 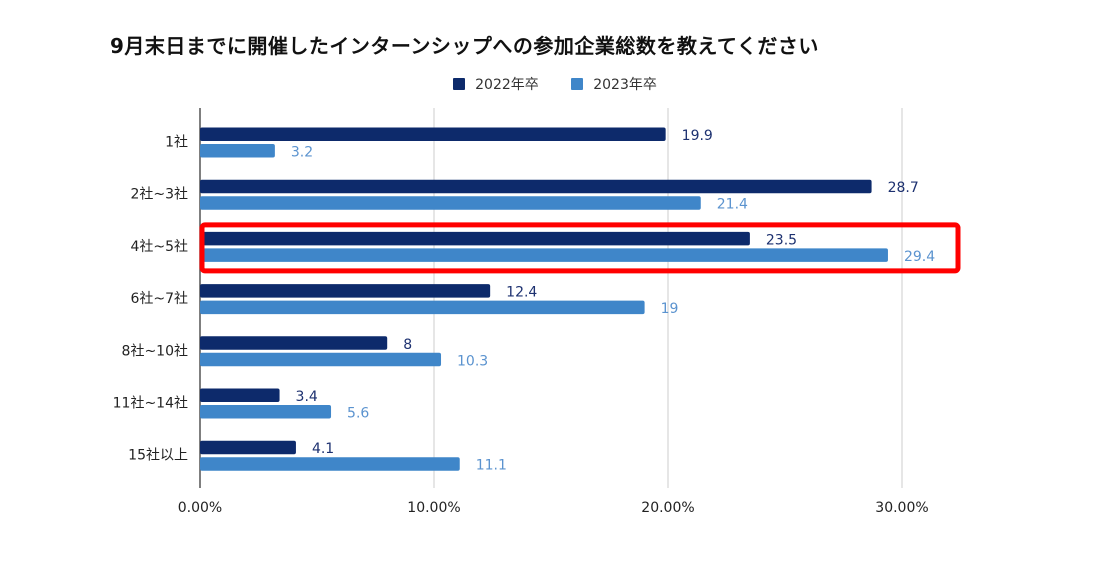 I want to click on legend-label-2023: 2023年卒, so click(x=625, y=85).